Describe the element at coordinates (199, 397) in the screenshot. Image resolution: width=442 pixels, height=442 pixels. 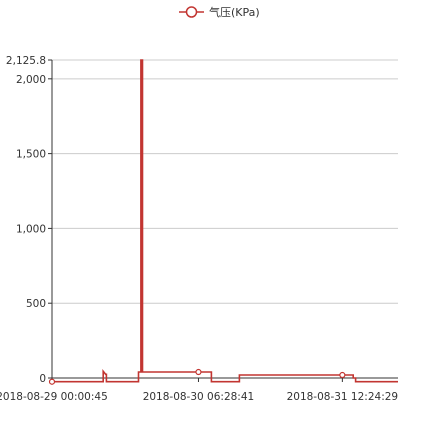
I see `x-tick-label: 2018-08-30 06:28:41` at that location.